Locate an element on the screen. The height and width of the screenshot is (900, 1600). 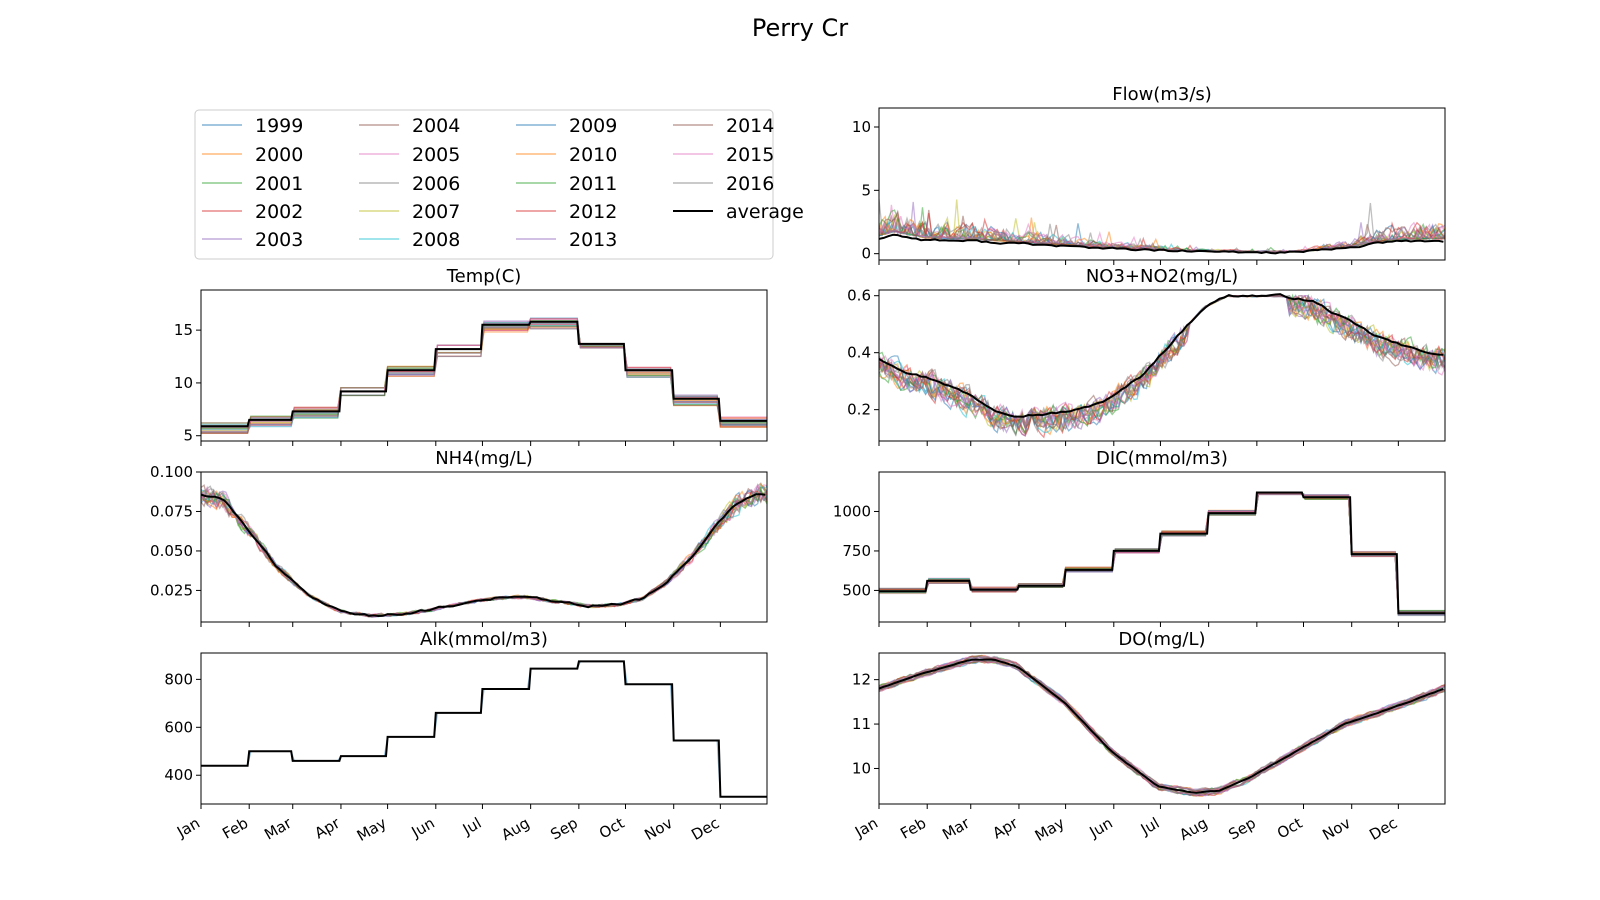
series-2001-nh4 is located at coordinates (484, 552).